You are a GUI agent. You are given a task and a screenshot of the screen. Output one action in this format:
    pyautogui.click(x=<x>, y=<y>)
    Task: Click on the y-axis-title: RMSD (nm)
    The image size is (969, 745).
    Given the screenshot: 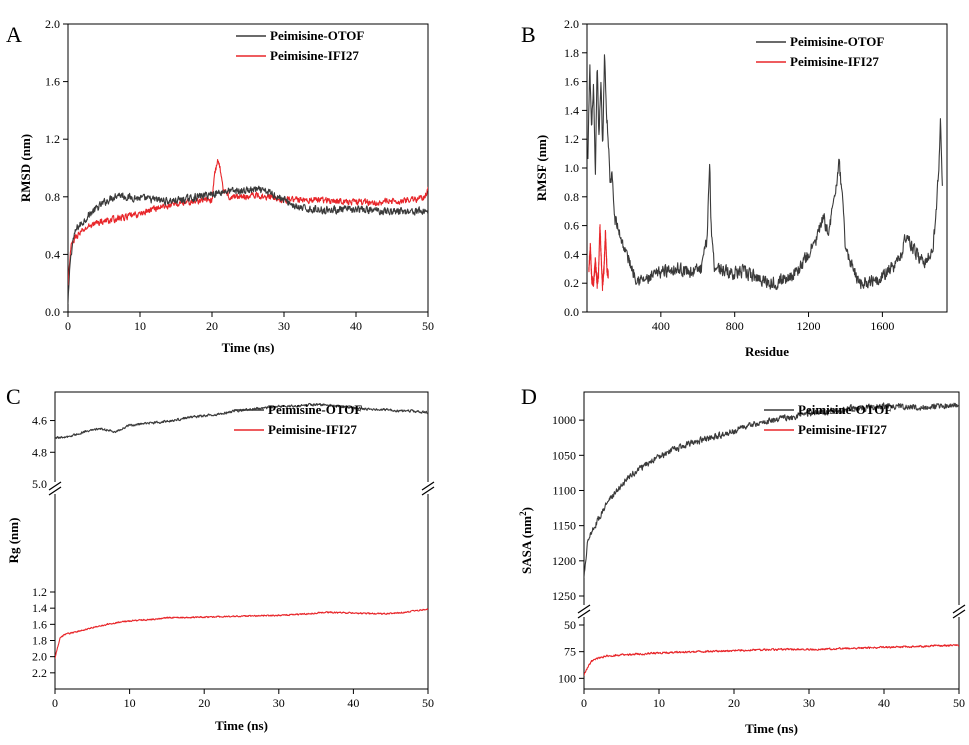 What is the action you would take?
    pyautogui.click(x=25, y=168)
    